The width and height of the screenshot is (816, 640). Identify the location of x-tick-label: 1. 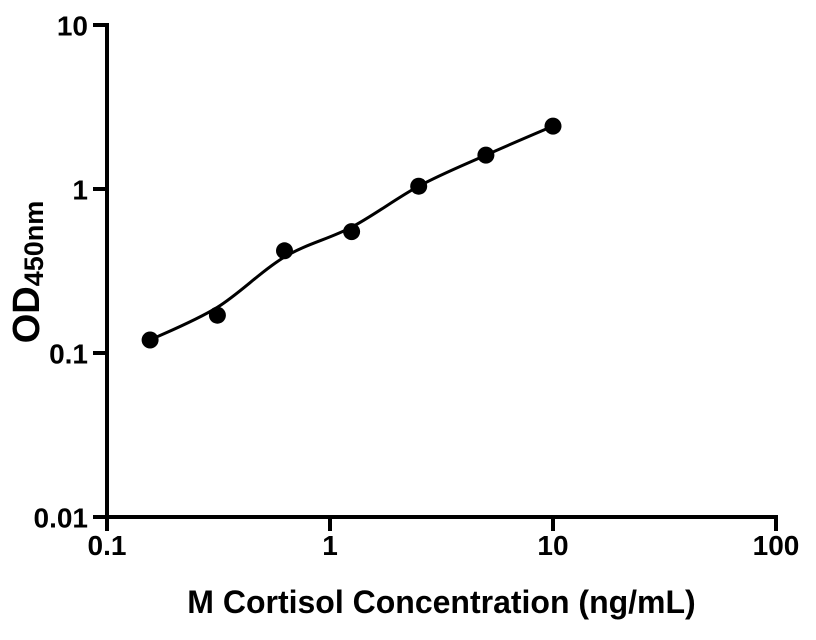
(330, 545).